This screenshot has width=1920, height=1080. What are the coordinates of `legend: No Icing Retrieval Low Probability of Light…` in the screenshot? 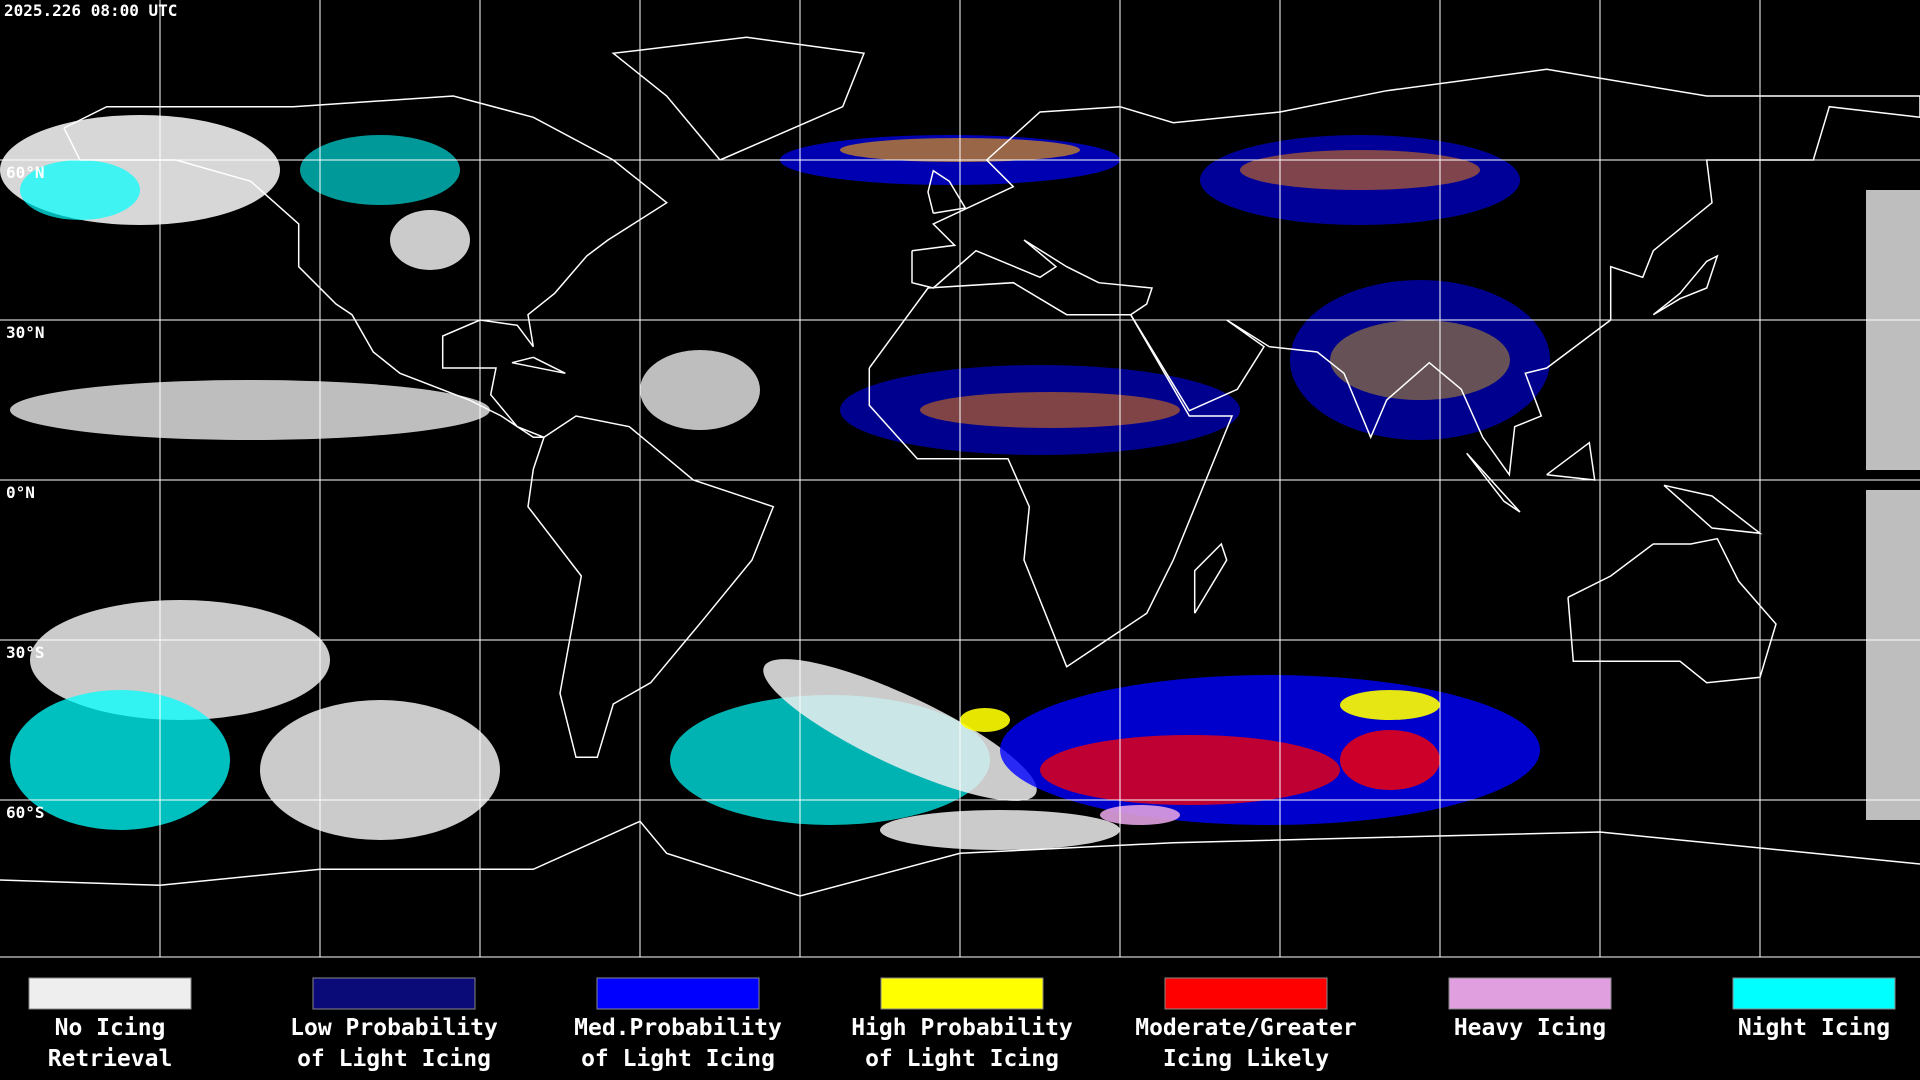 It's located at (962, 1024).